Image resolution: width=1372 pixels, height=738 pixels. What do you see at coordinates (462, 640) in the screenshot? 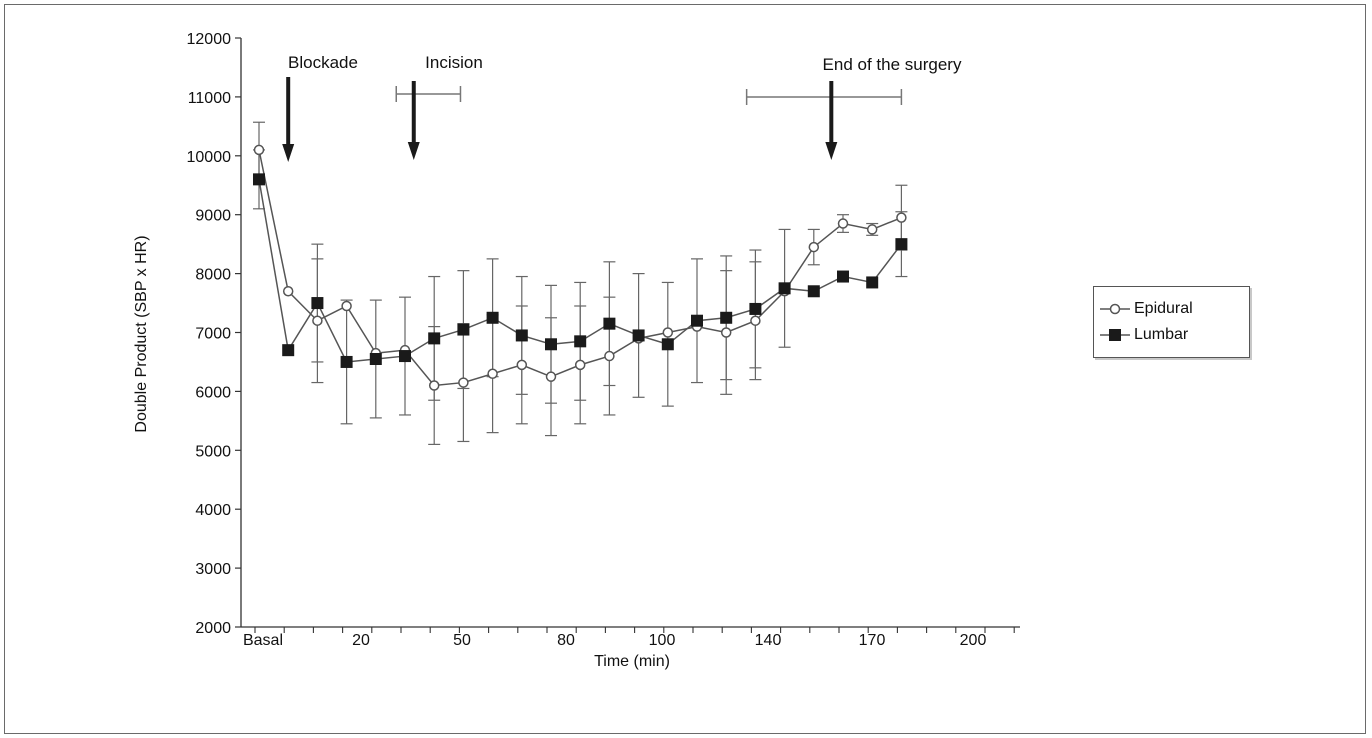
I see `x-tick-label-50: 50` at bounding box center [462, 640].